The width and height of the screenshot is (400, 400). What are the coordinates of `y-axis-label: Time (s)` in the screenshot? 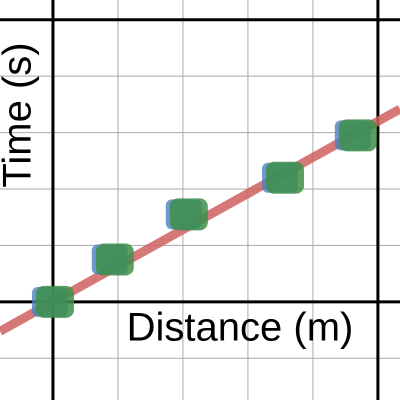 It's located at (20, 114).